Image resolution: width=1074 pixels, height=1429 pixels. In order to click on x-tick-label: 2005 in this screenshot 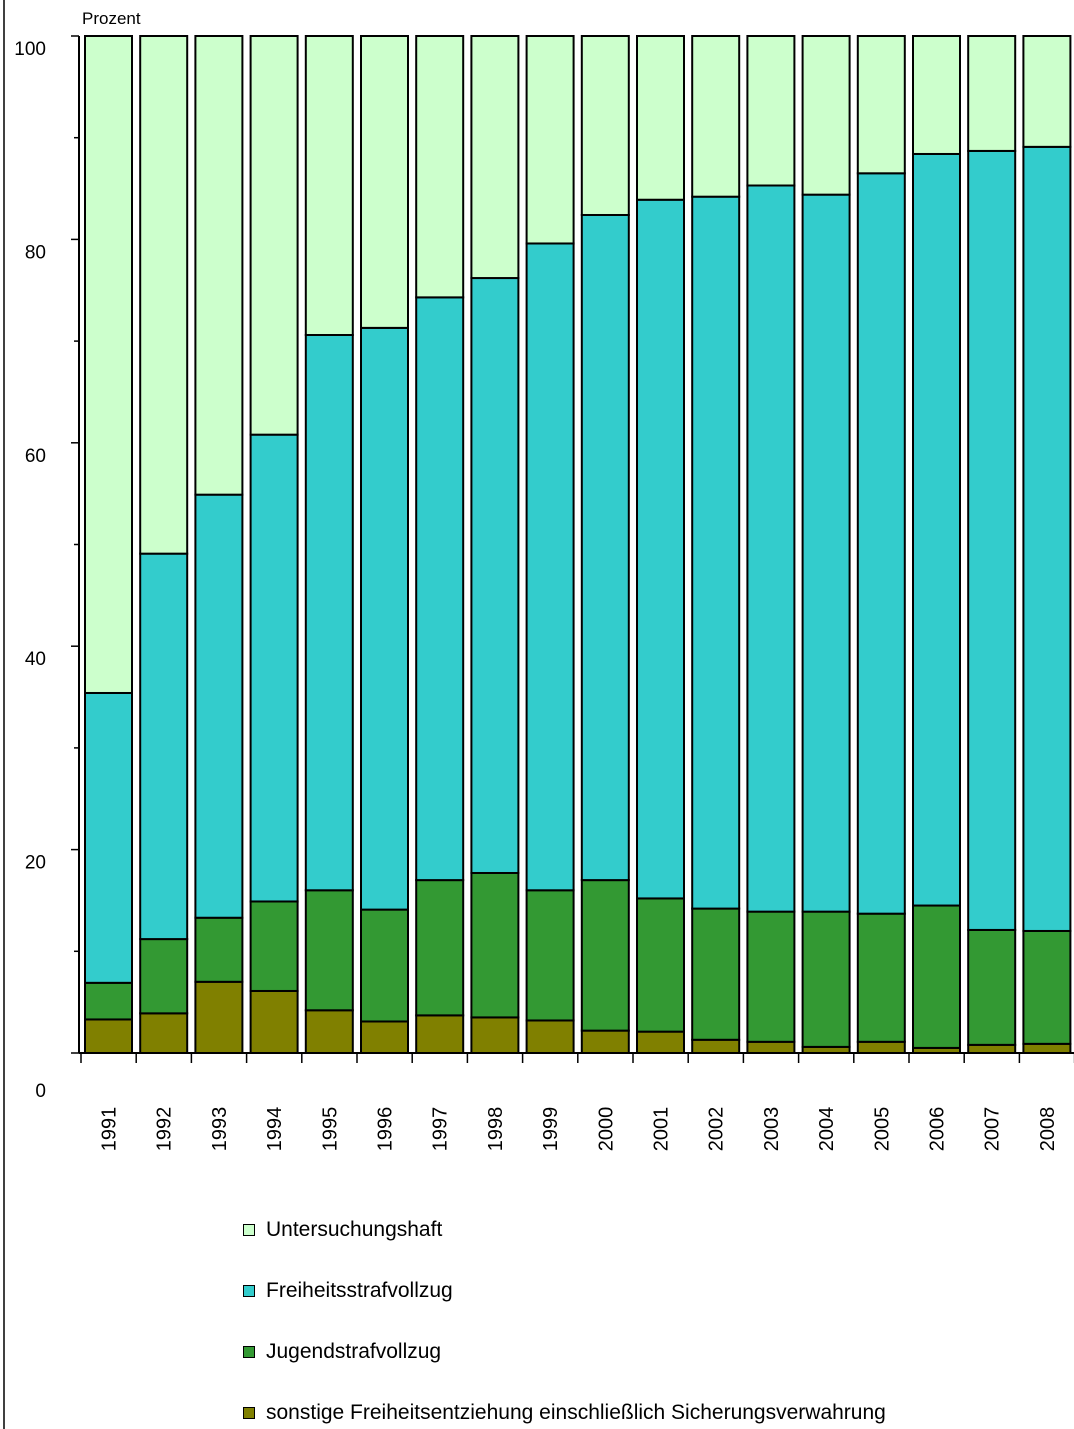, I will do `click(882, 1129)`.